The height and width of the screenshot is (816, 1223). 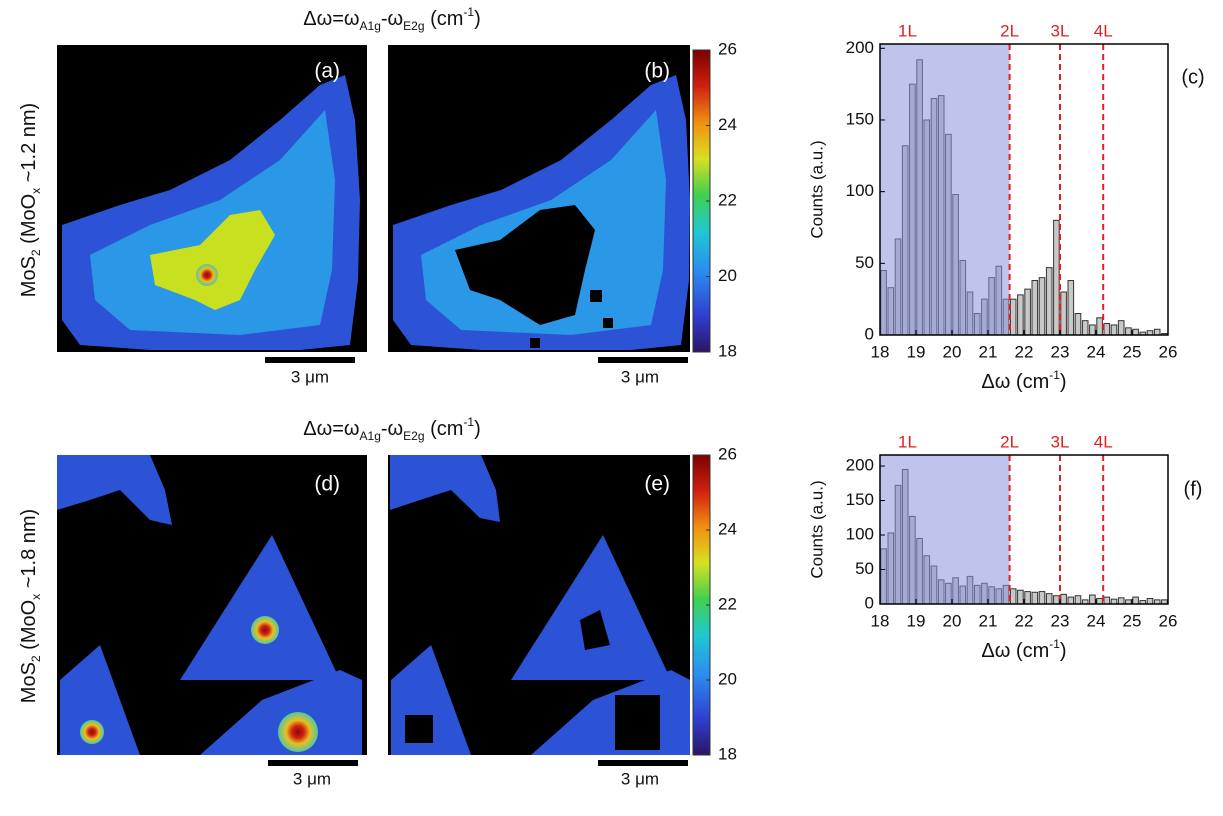 What do you see at coordinates (860, 465) in the screenshot?
I see `y-tick-label: 200` at bounding box center [860, 465].